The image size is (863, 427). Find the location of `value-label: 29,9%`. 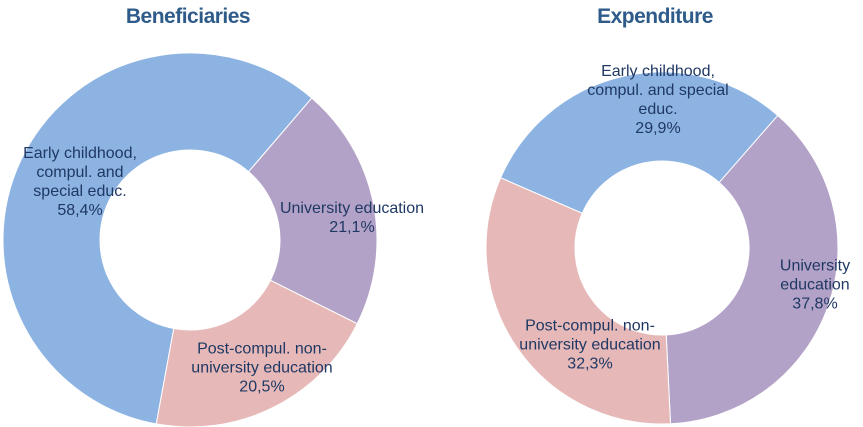

value-label: 29,9% is located at coordinates (658, 128).